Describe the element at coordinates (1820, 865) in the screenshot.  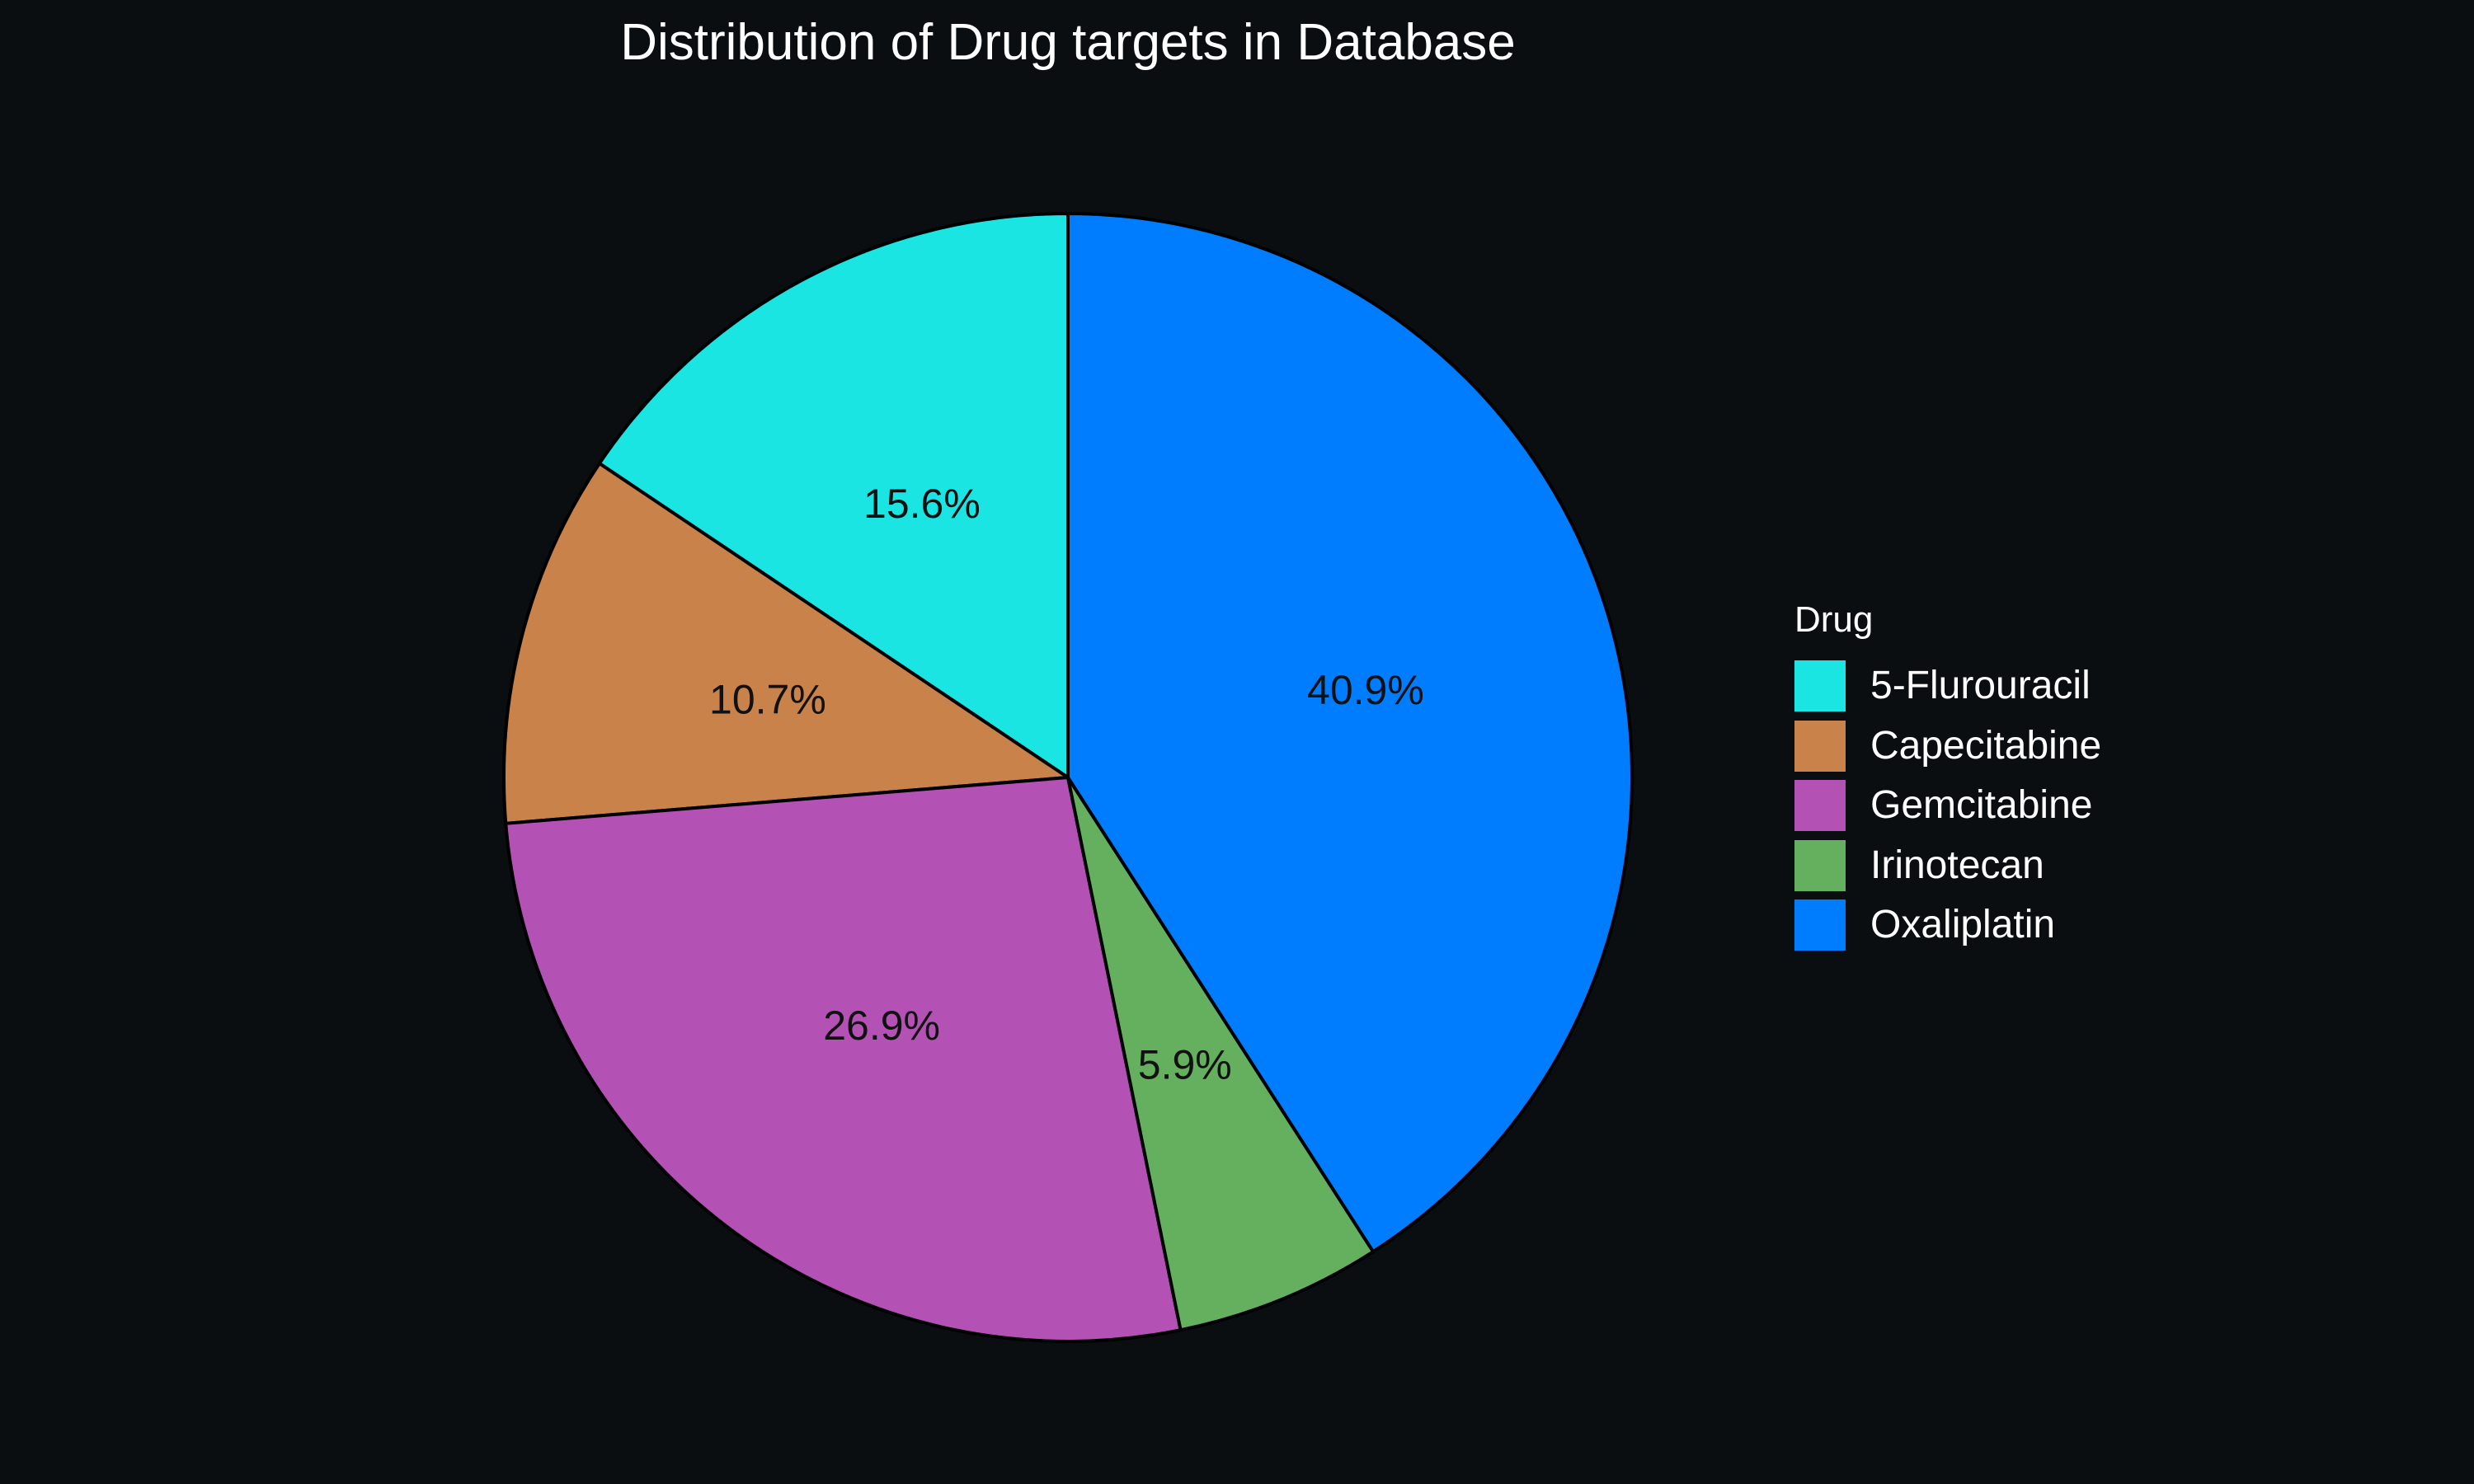
I see `legend-swatch-irinotecan` at that location.